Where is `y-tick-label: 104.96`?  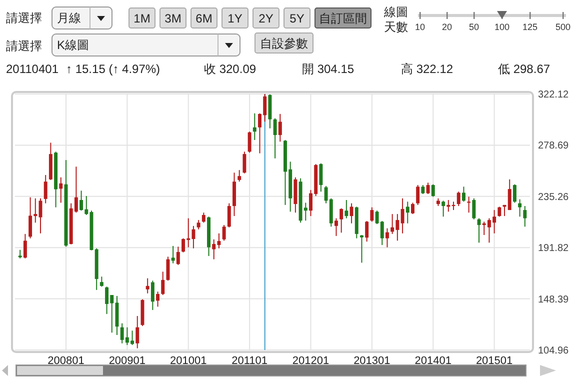 y-tick-label: 104.96 is located at coordinates (554, 351).